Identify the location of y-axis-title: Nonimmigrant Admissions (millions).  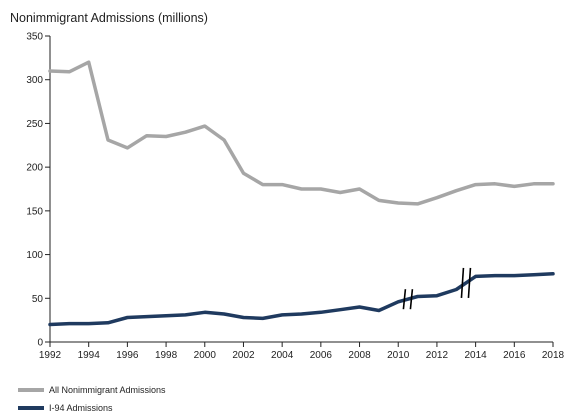
(109, 18).